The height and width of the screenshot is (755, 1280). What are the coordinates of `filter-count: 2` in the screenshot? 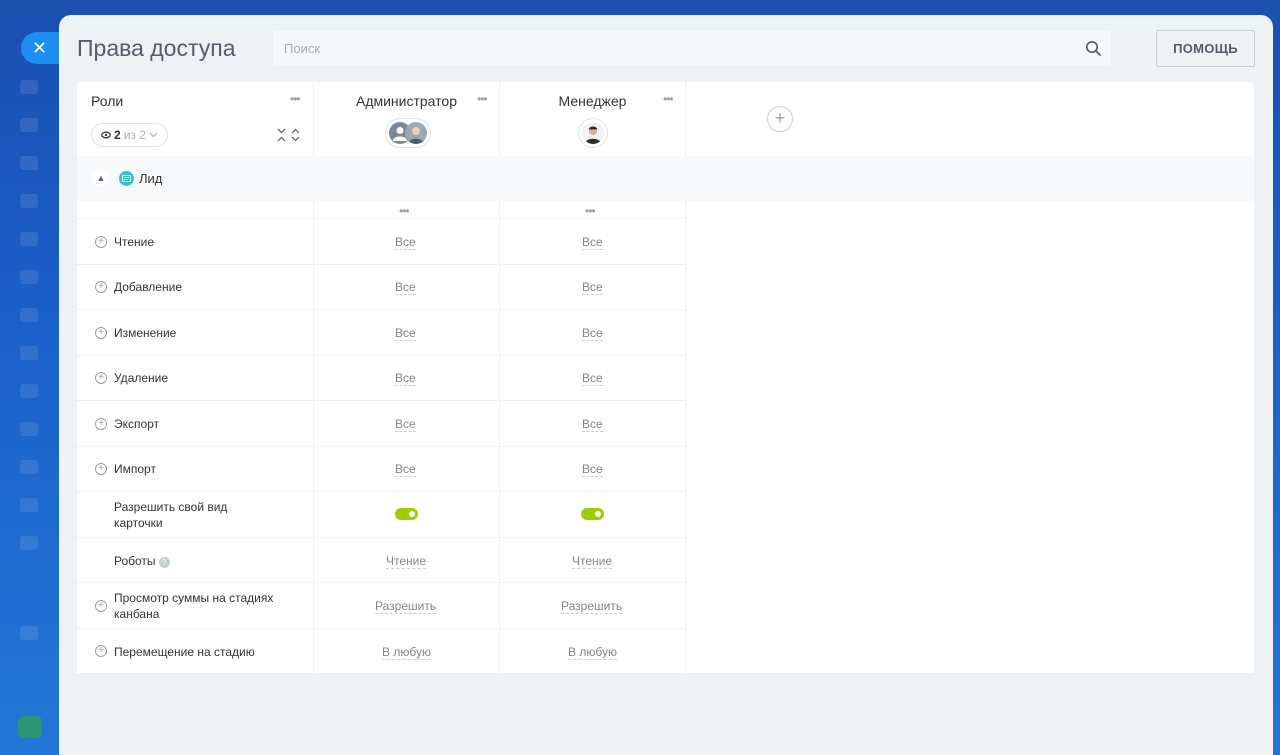 It's located at (117, 135).